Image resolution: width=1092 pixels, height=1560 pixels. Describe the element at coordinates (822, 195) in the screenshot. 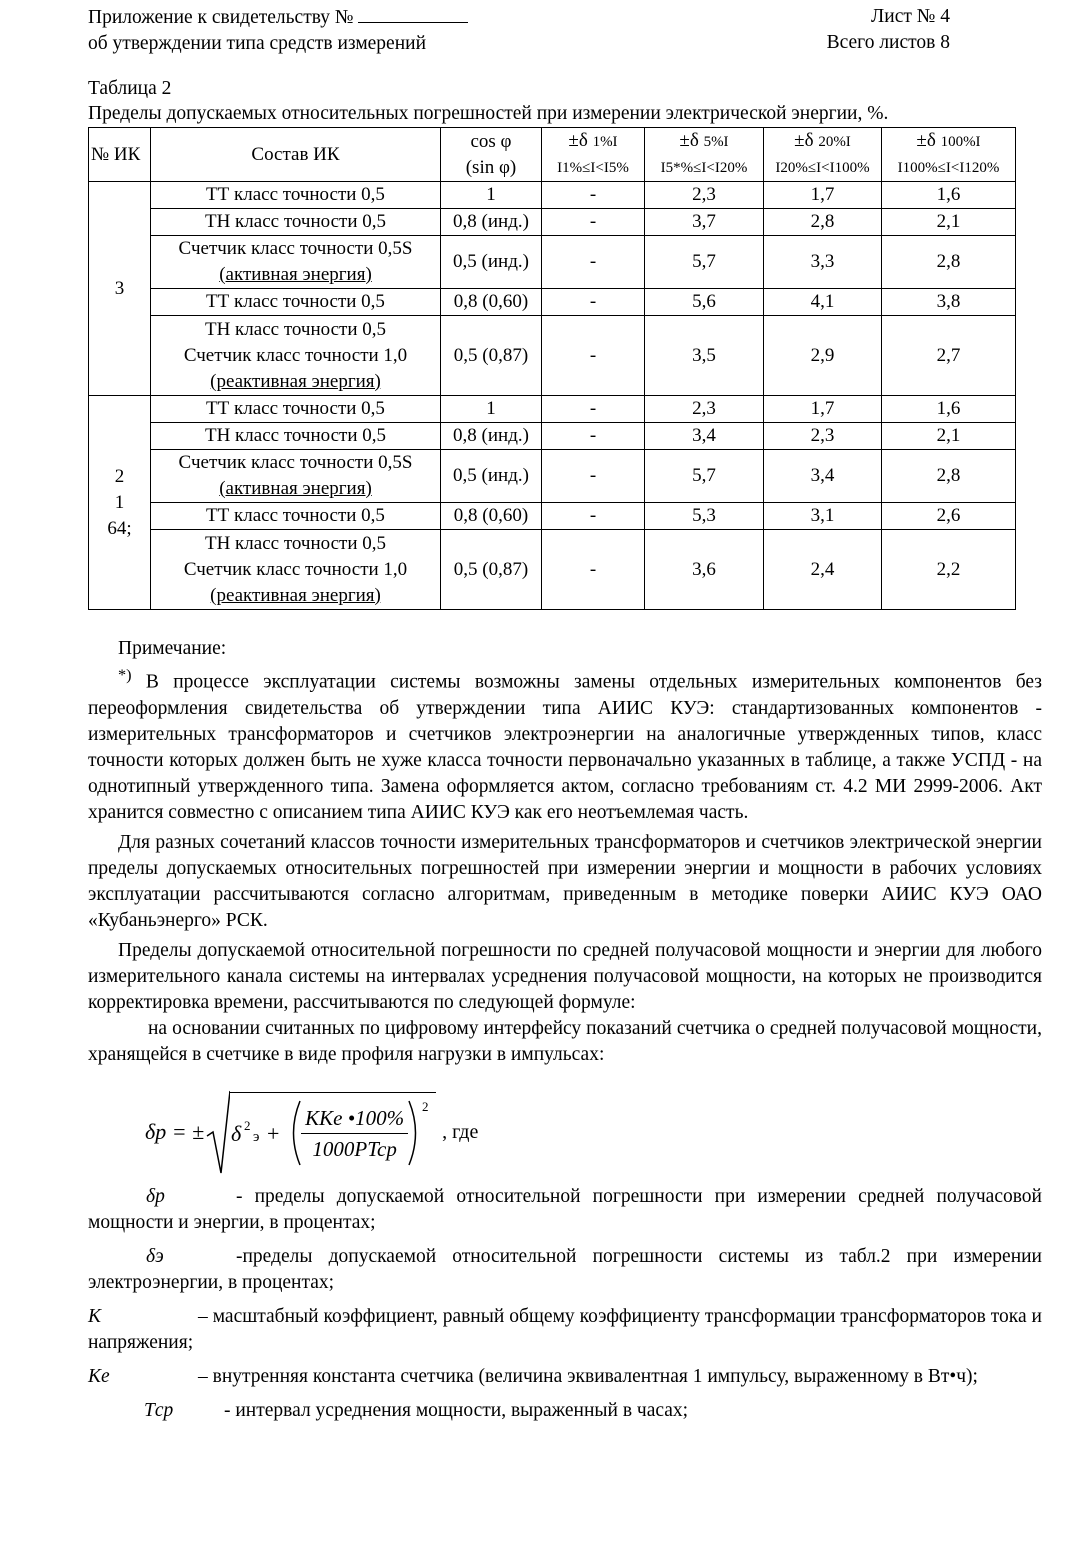

I see `error-value-v20: 1,7` at that location.